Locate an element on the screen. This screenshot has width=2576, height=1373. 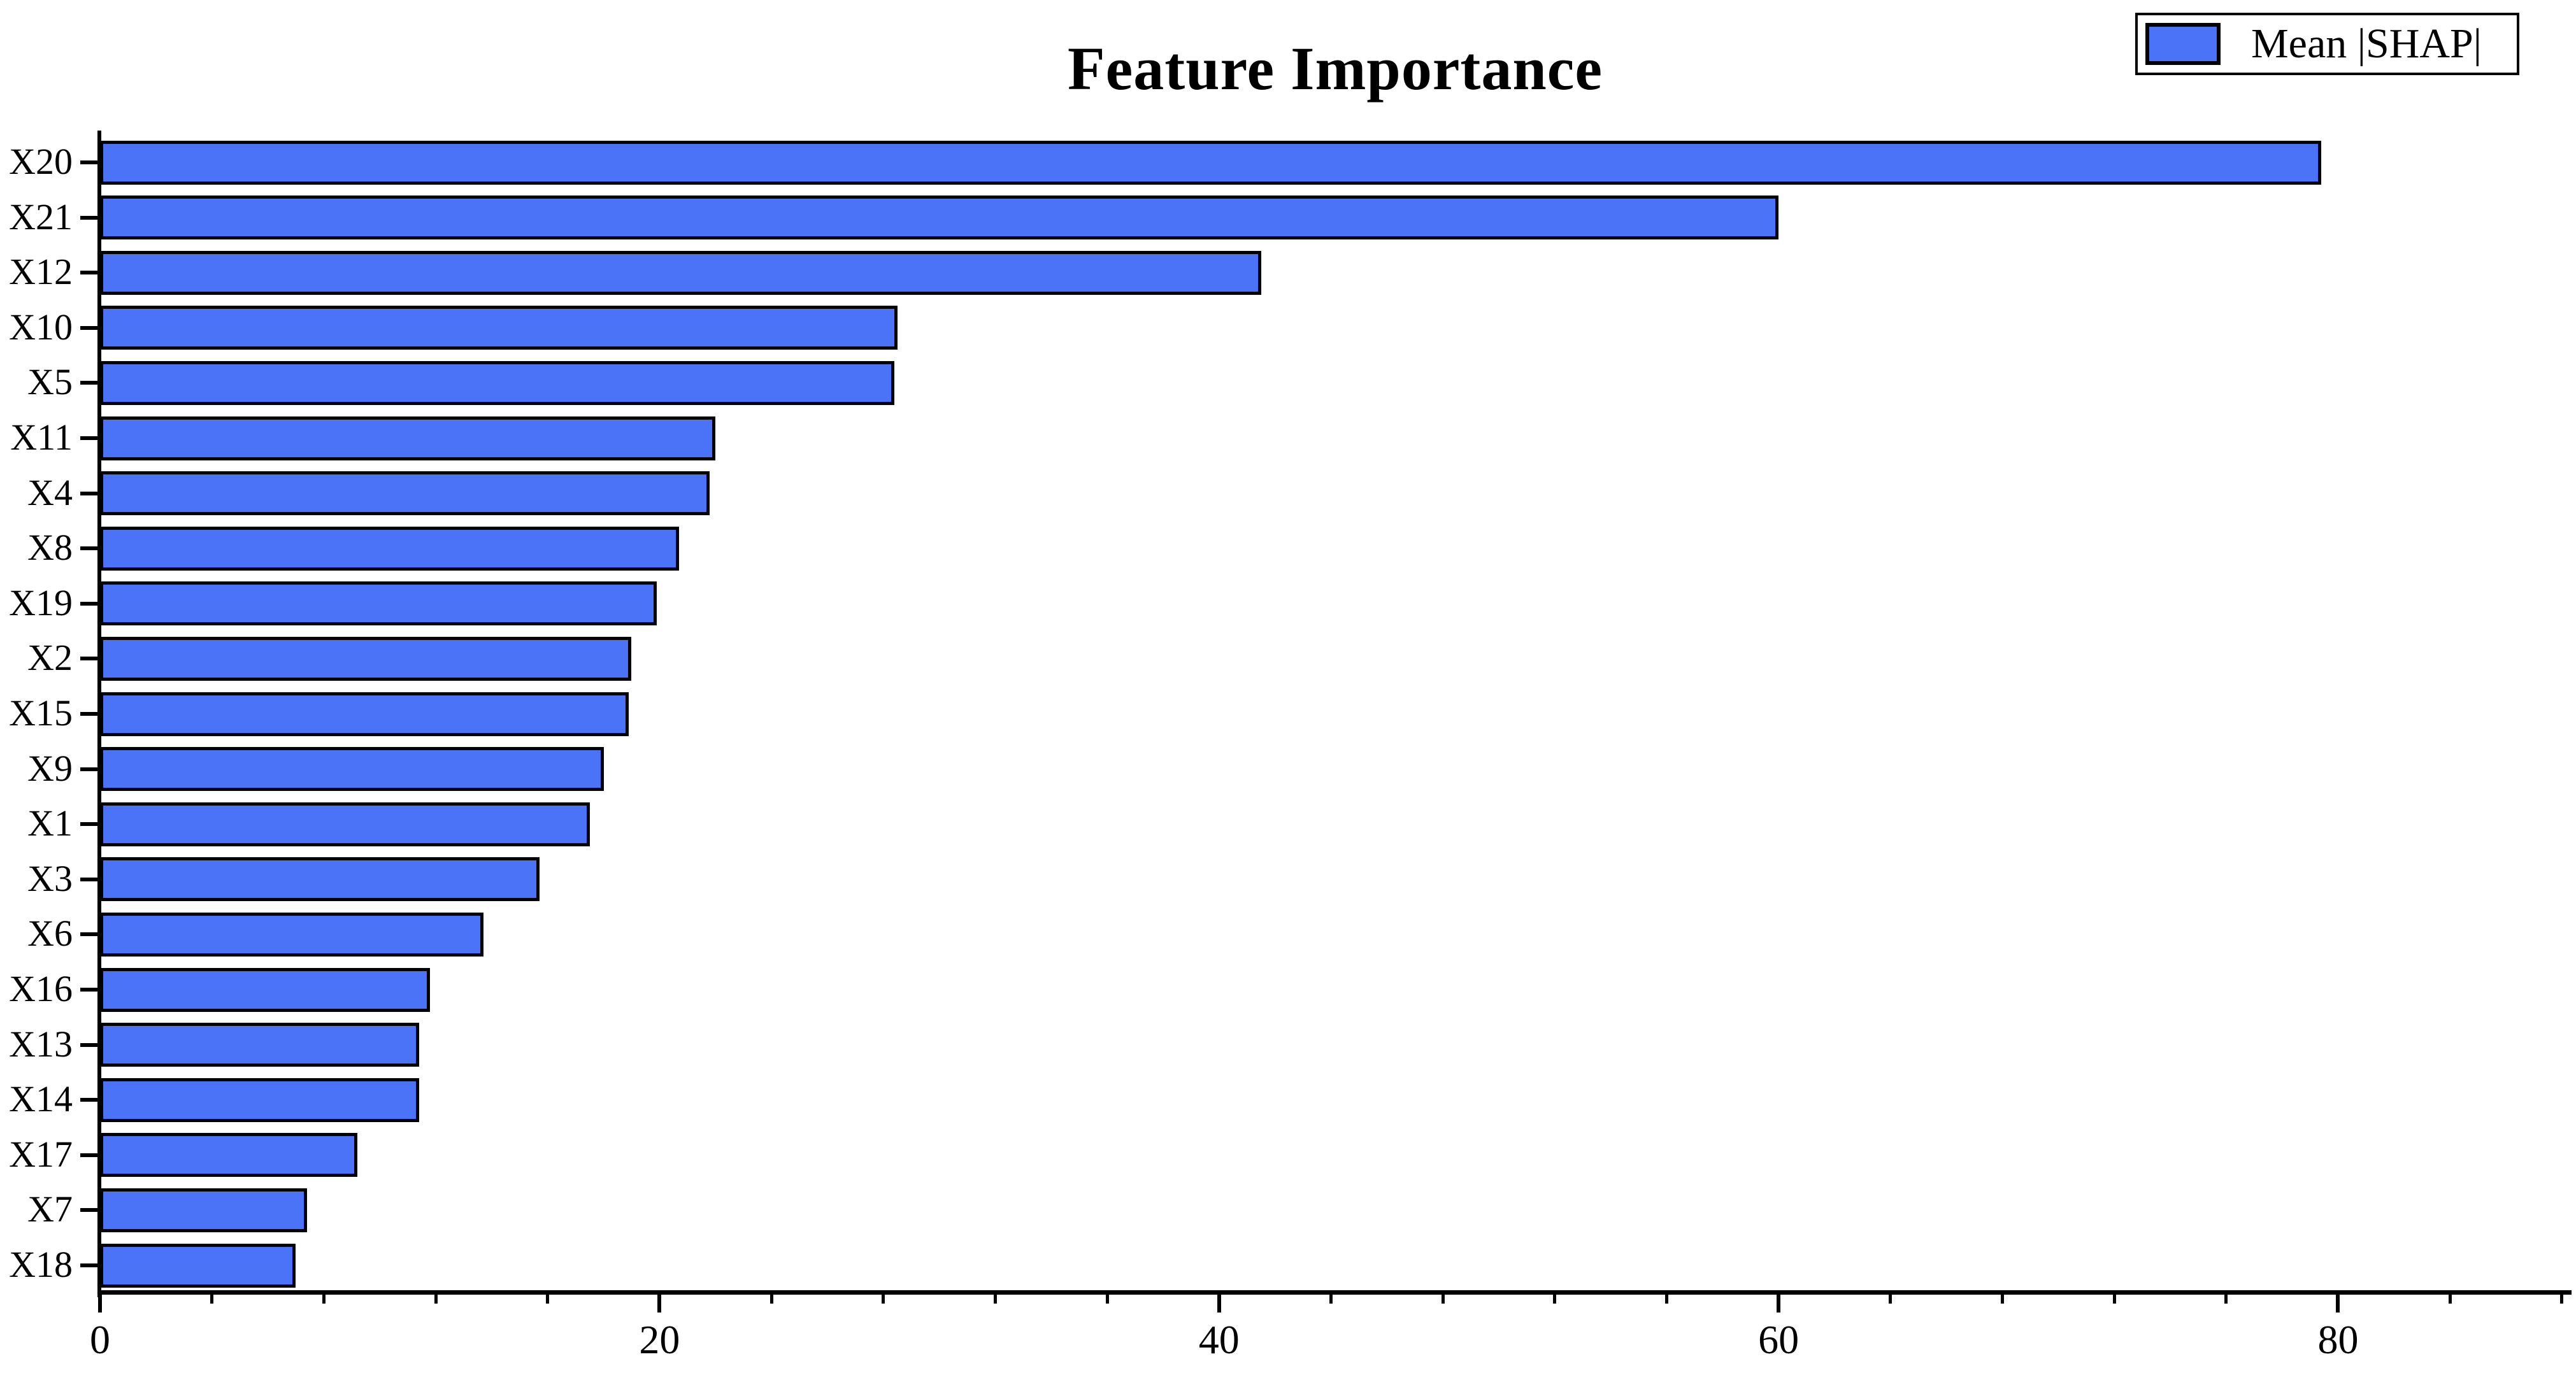
bar-X14 is located at coordinates (259, 1100).